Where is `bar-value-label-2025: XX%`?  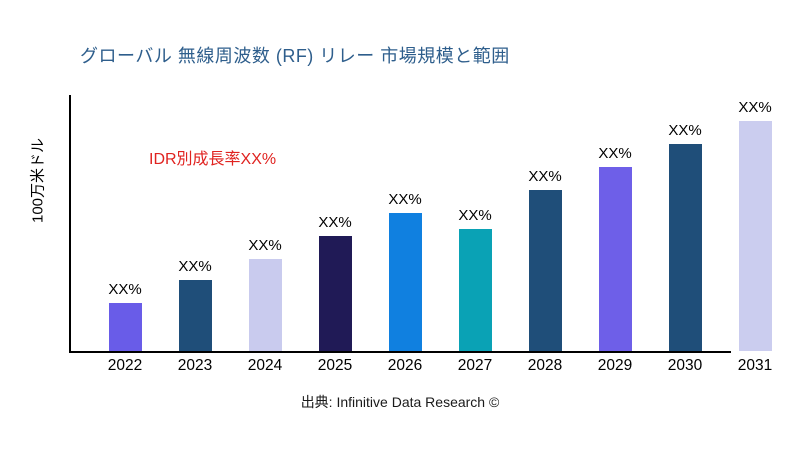
bar-value-label-2025: XX% is located at coordinates (335, 222).